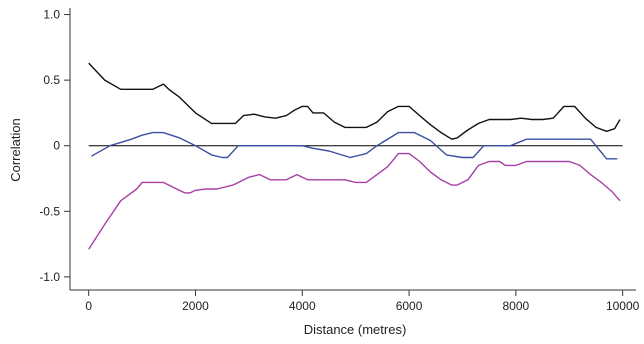 The width and height of the screenshot is (644, 344). What do you see at coordinates (516, 306) in the screenshot?
I see `x-tick-label: 8000` at bounding box center [516, 306].